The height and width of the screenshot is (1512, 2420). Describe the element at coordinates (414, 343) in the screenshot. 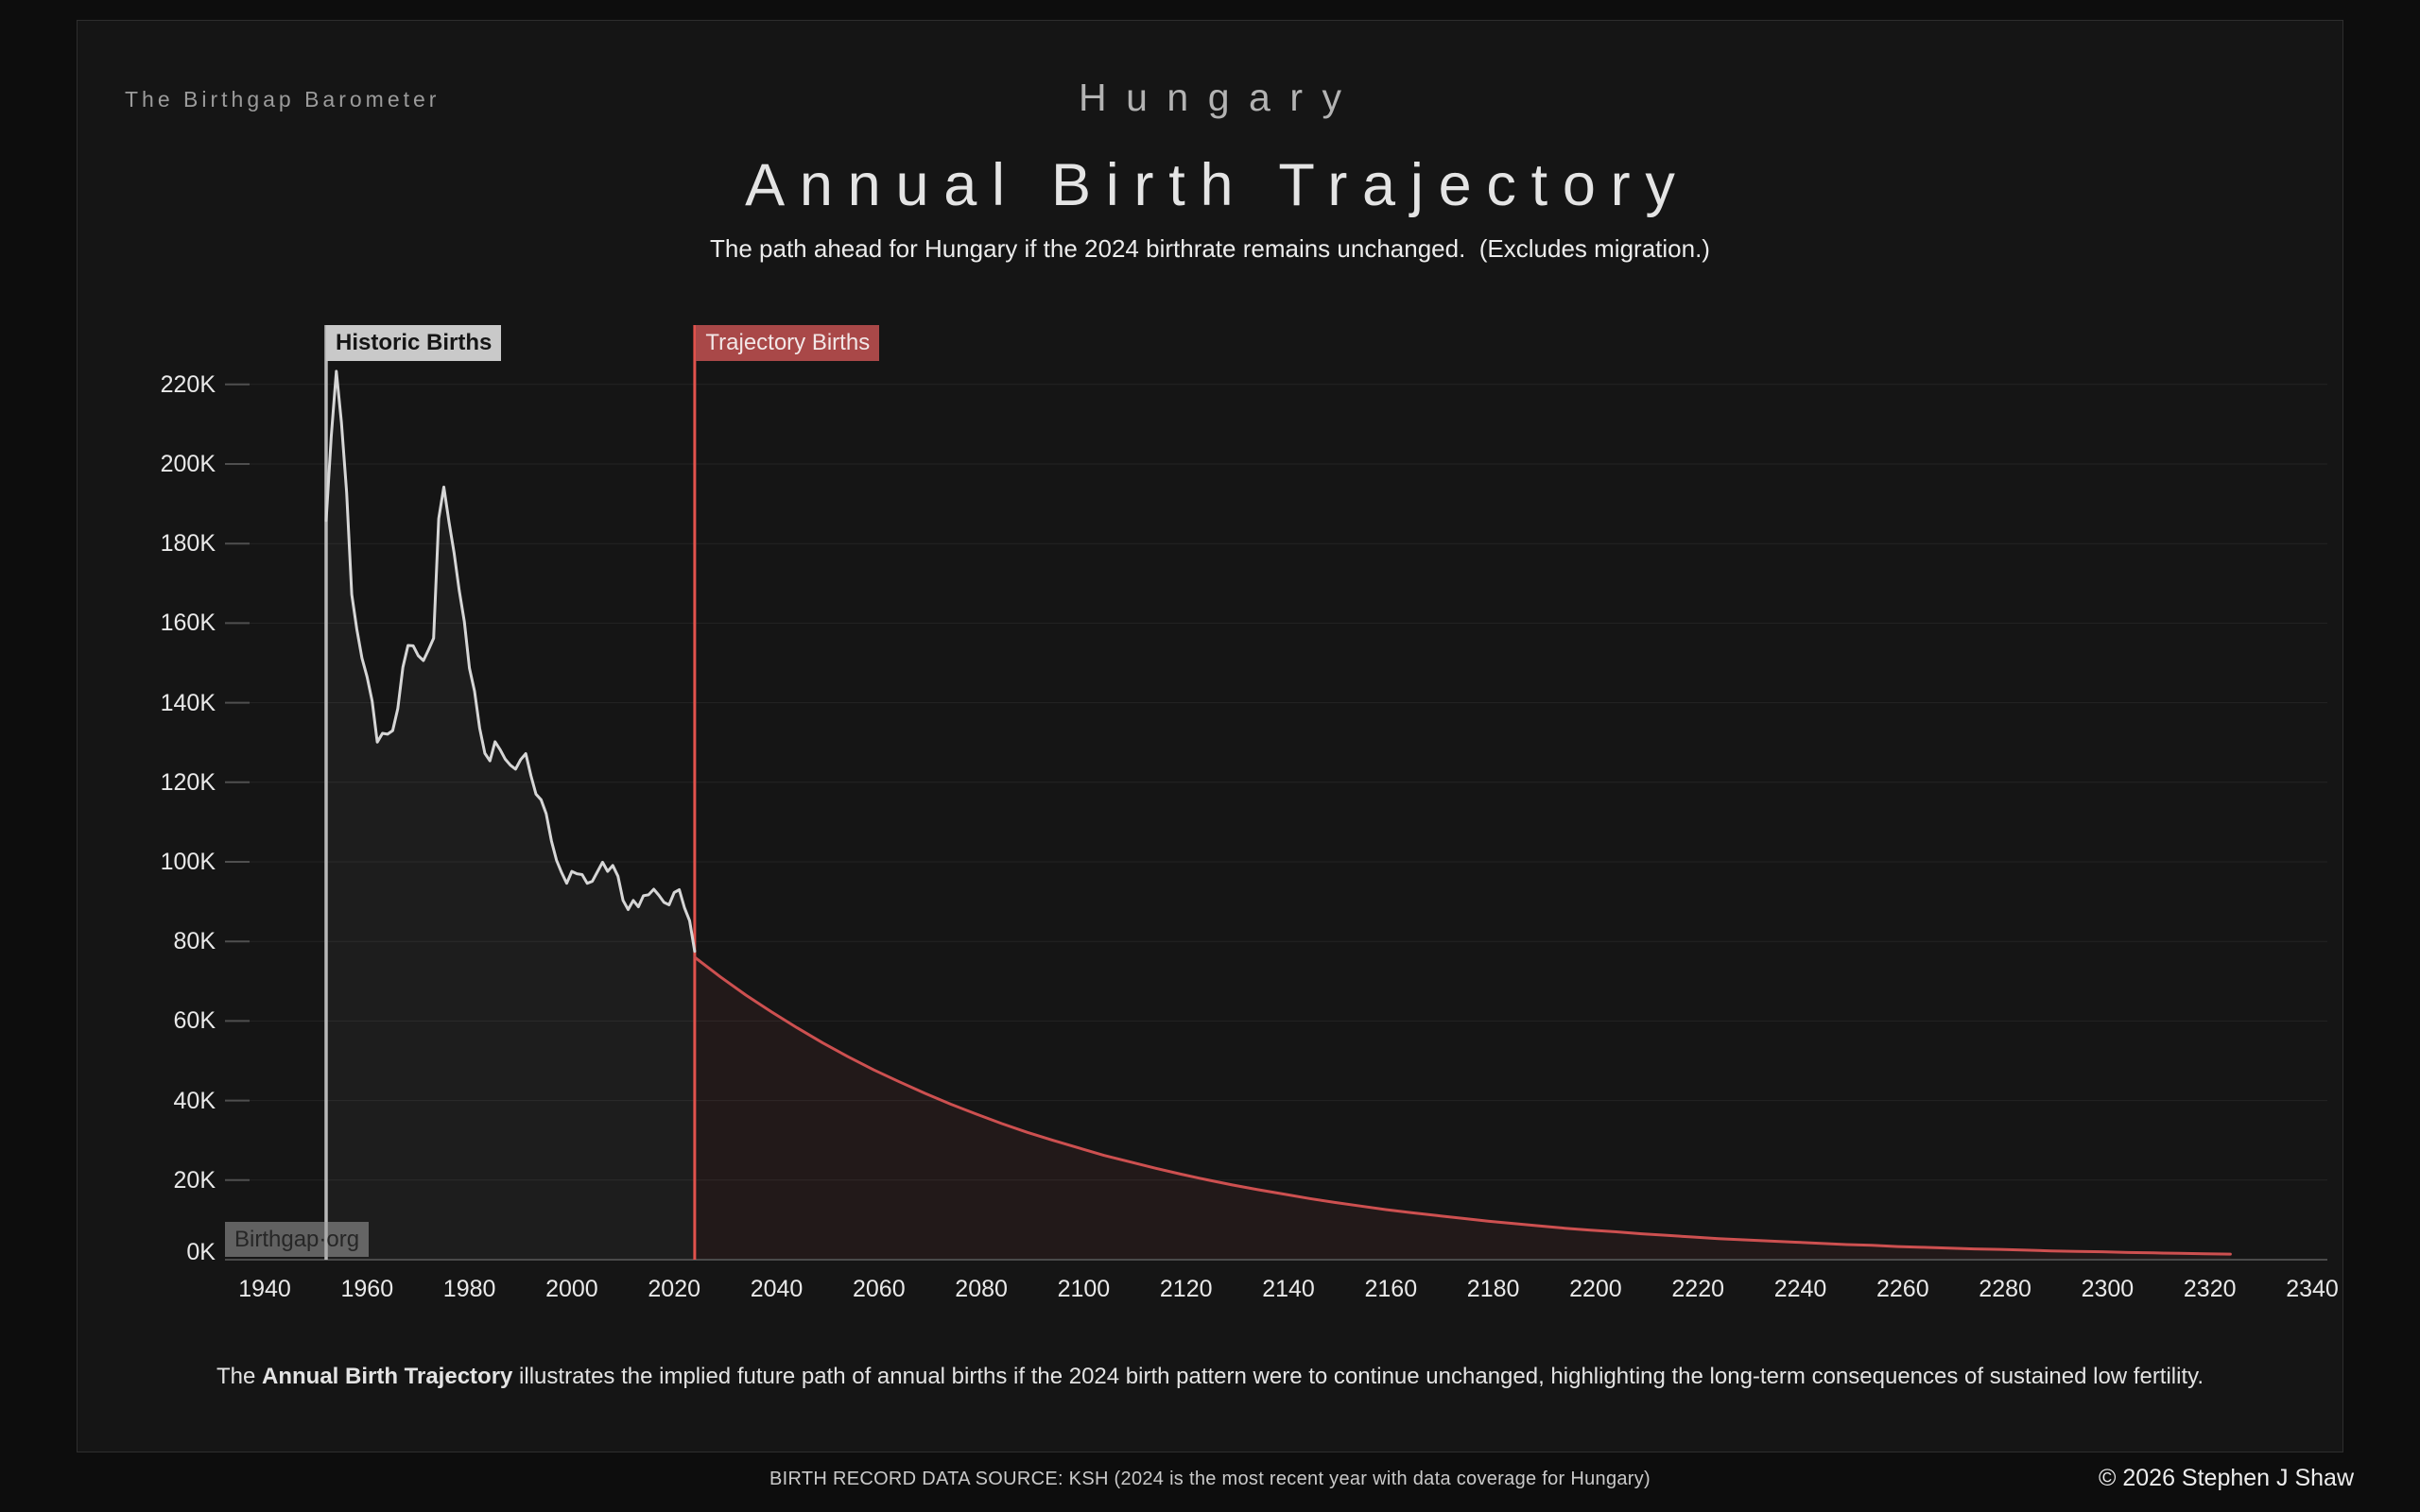

I see `historic-births-label: Historic Births` at that location.